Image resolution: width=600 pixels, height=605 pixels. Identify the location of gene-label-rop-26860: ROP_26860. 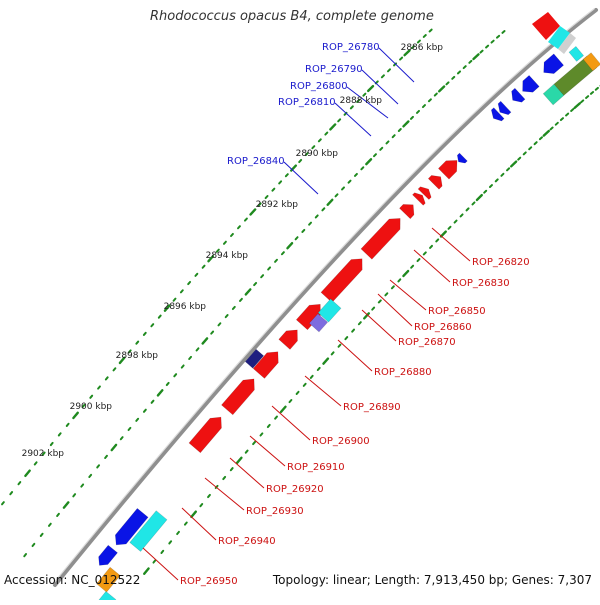
(443, 327).